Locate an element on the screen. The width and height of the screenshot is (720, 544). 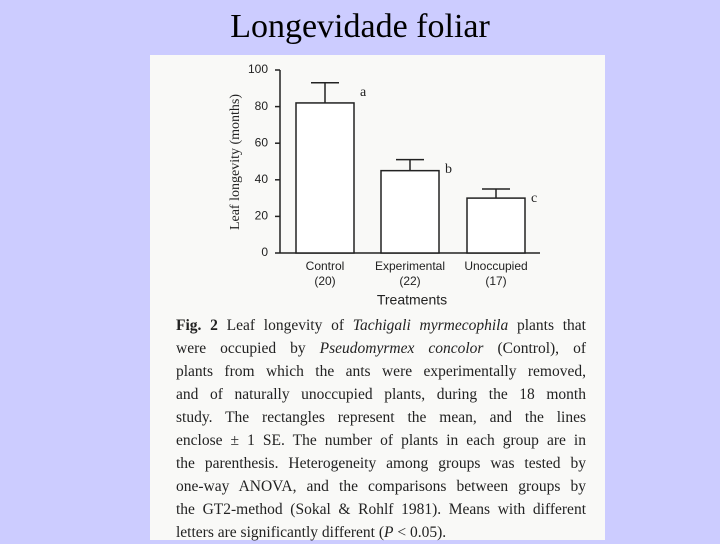
caption-text: Fig. 2 is located at coordinates (197, 325).